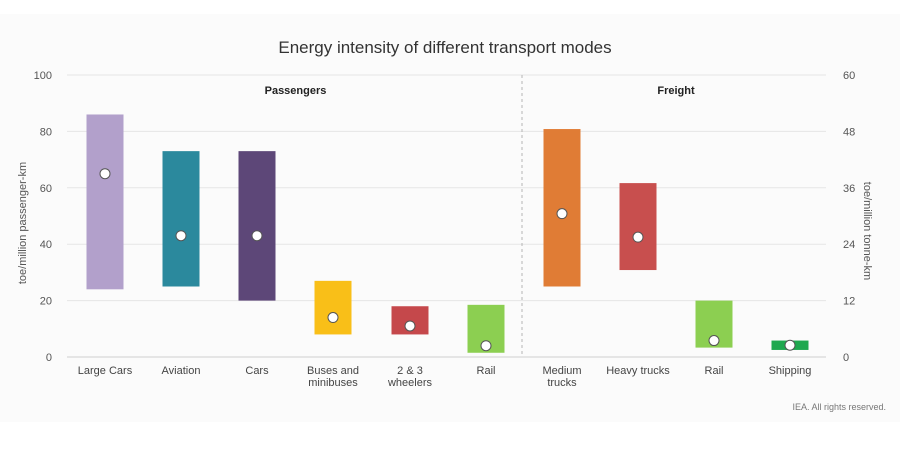 The image size is (900, 450). What do you see at coordinates (296, 91) in the screenshot?
I see `group-label: Passengers` at bounding box center [296, 91].